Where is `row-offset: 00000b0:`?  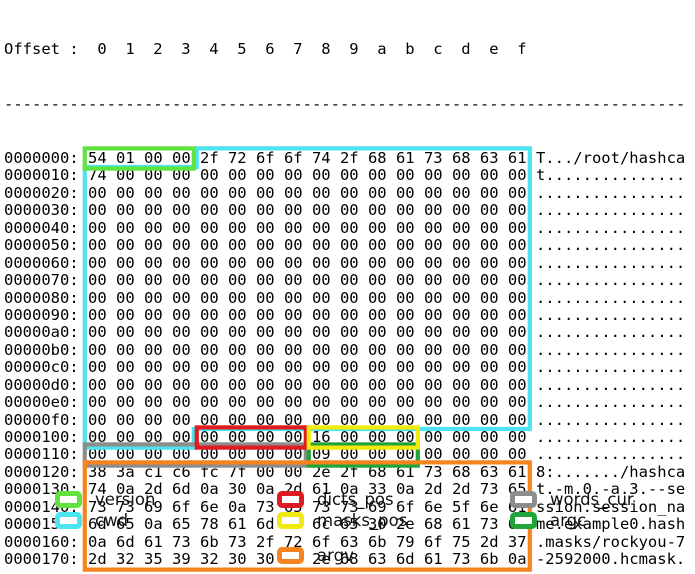
row-offset: 00000b0: is located at coordinates (41, 349).